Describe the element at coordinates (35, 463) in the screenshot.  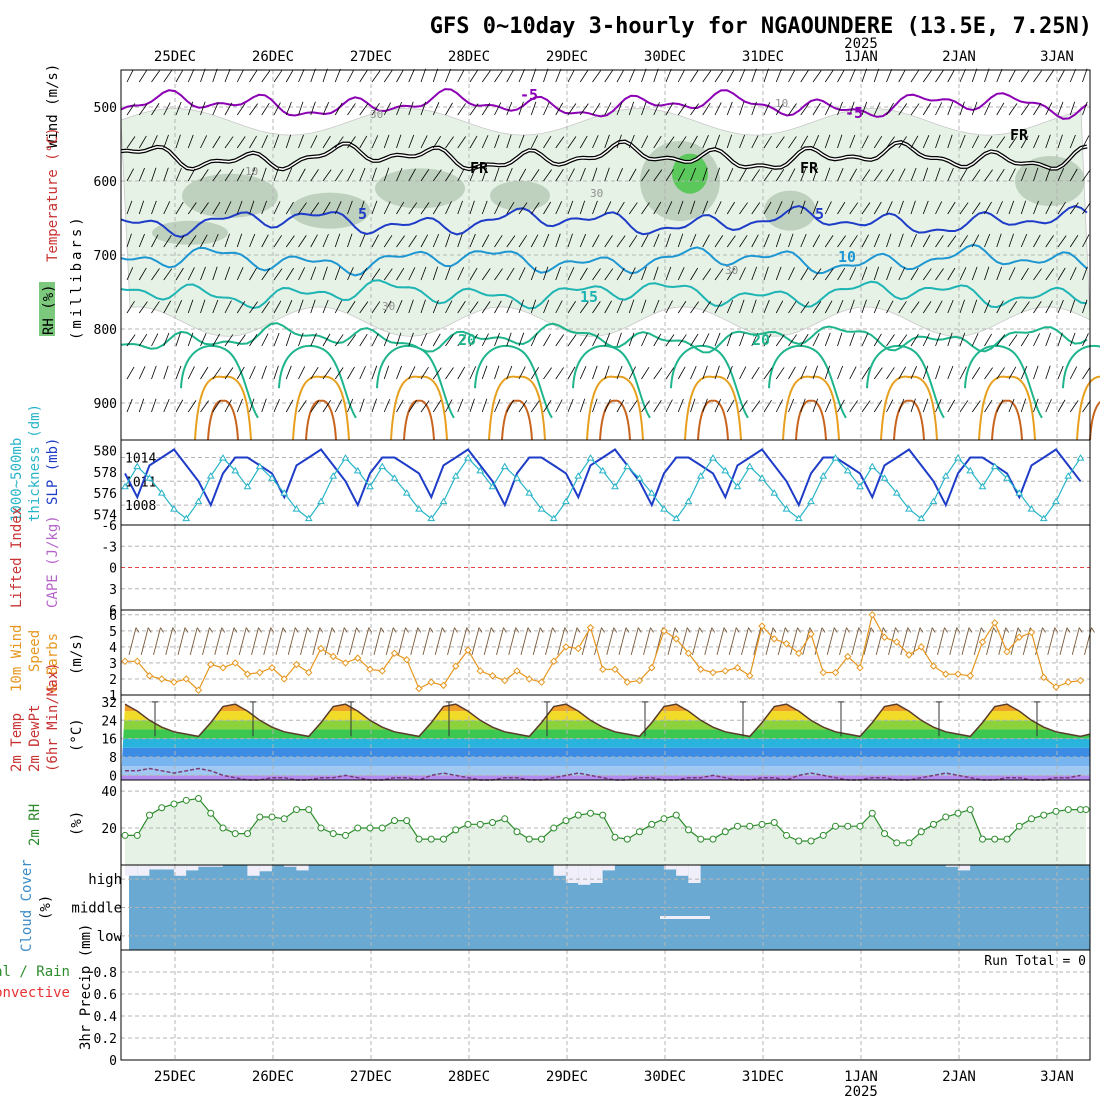
I see `slp-axis-titles: 1000~500mb thickness (dm) SLP (mb)` at that location.